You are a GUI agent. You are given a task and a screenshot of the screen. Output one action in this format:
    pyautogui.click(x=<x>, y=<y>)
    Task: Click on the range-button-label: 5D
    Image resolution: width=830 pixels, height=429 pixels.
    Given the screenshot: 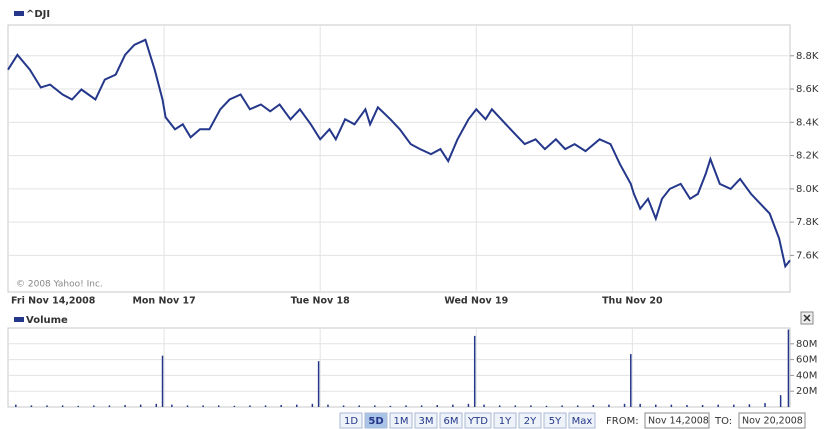 What is the action you would take?
    pyautogui.click(x=375, y=421)
    